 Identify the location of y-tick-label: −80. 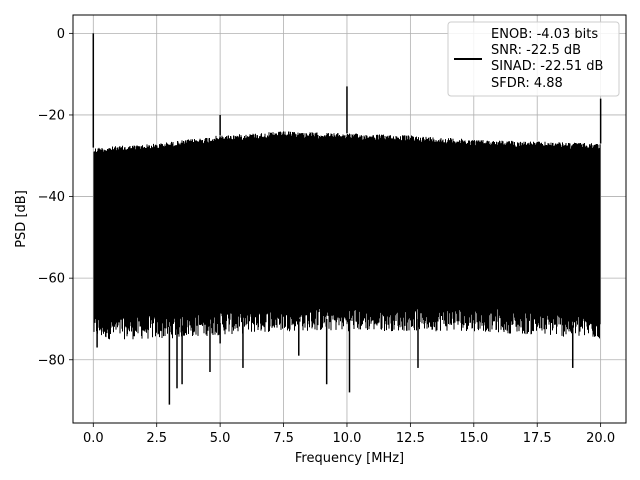
(51, 360).